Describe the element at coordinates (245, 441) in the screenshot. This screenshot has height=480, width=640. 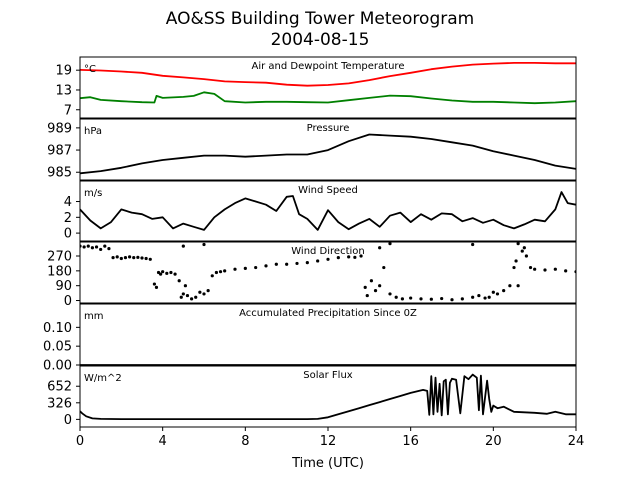
I see `xtick-label-2: 8` at that location.